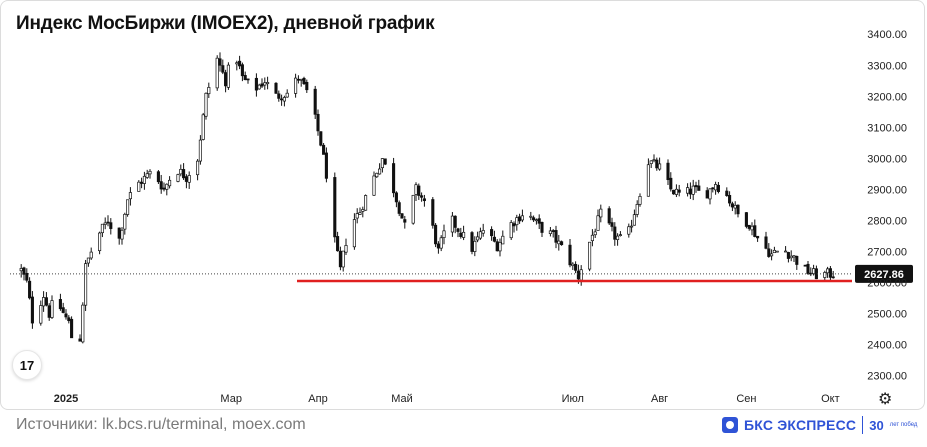 The height and width of the screenshot is (447, 927). What do you see at coordinates (746, 399) in the screenshot?
I see `time-tick-label: Сен` at bounding box center [746, 399].